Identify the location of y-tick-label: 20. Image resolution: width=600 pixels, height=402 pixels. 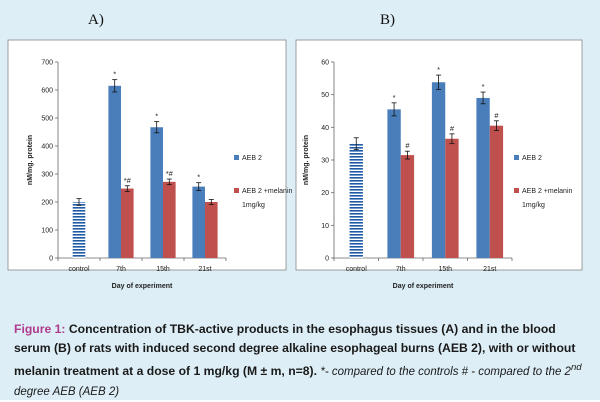
(325, 193).